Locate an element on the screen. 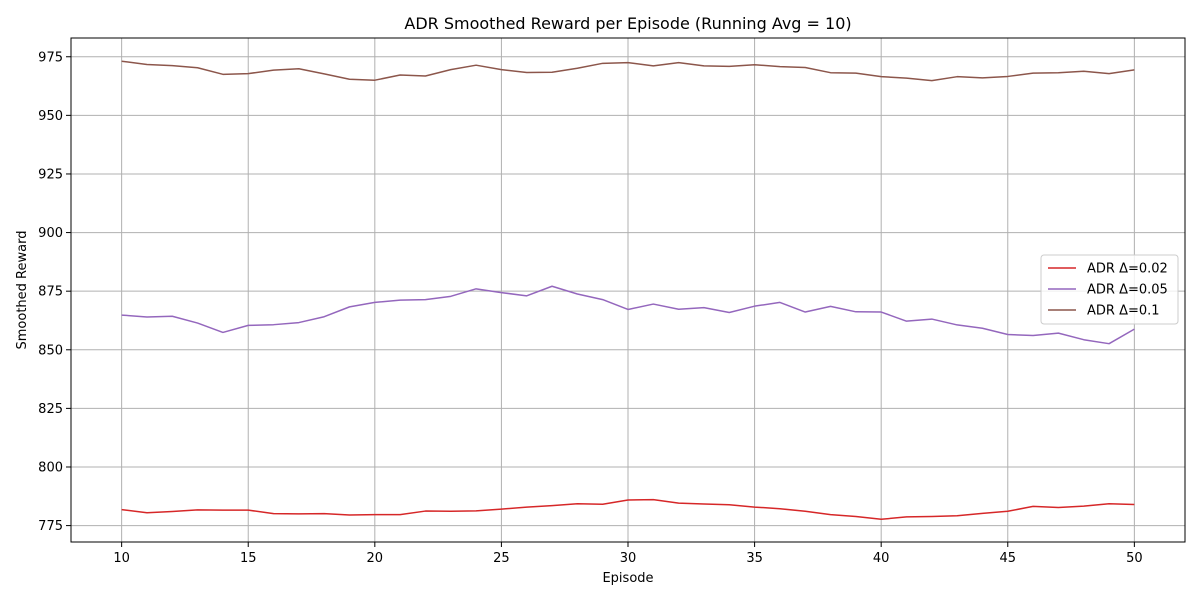 The image size is (1200, 600). y-tick-label: 850 is located at coordinates (50, 350).